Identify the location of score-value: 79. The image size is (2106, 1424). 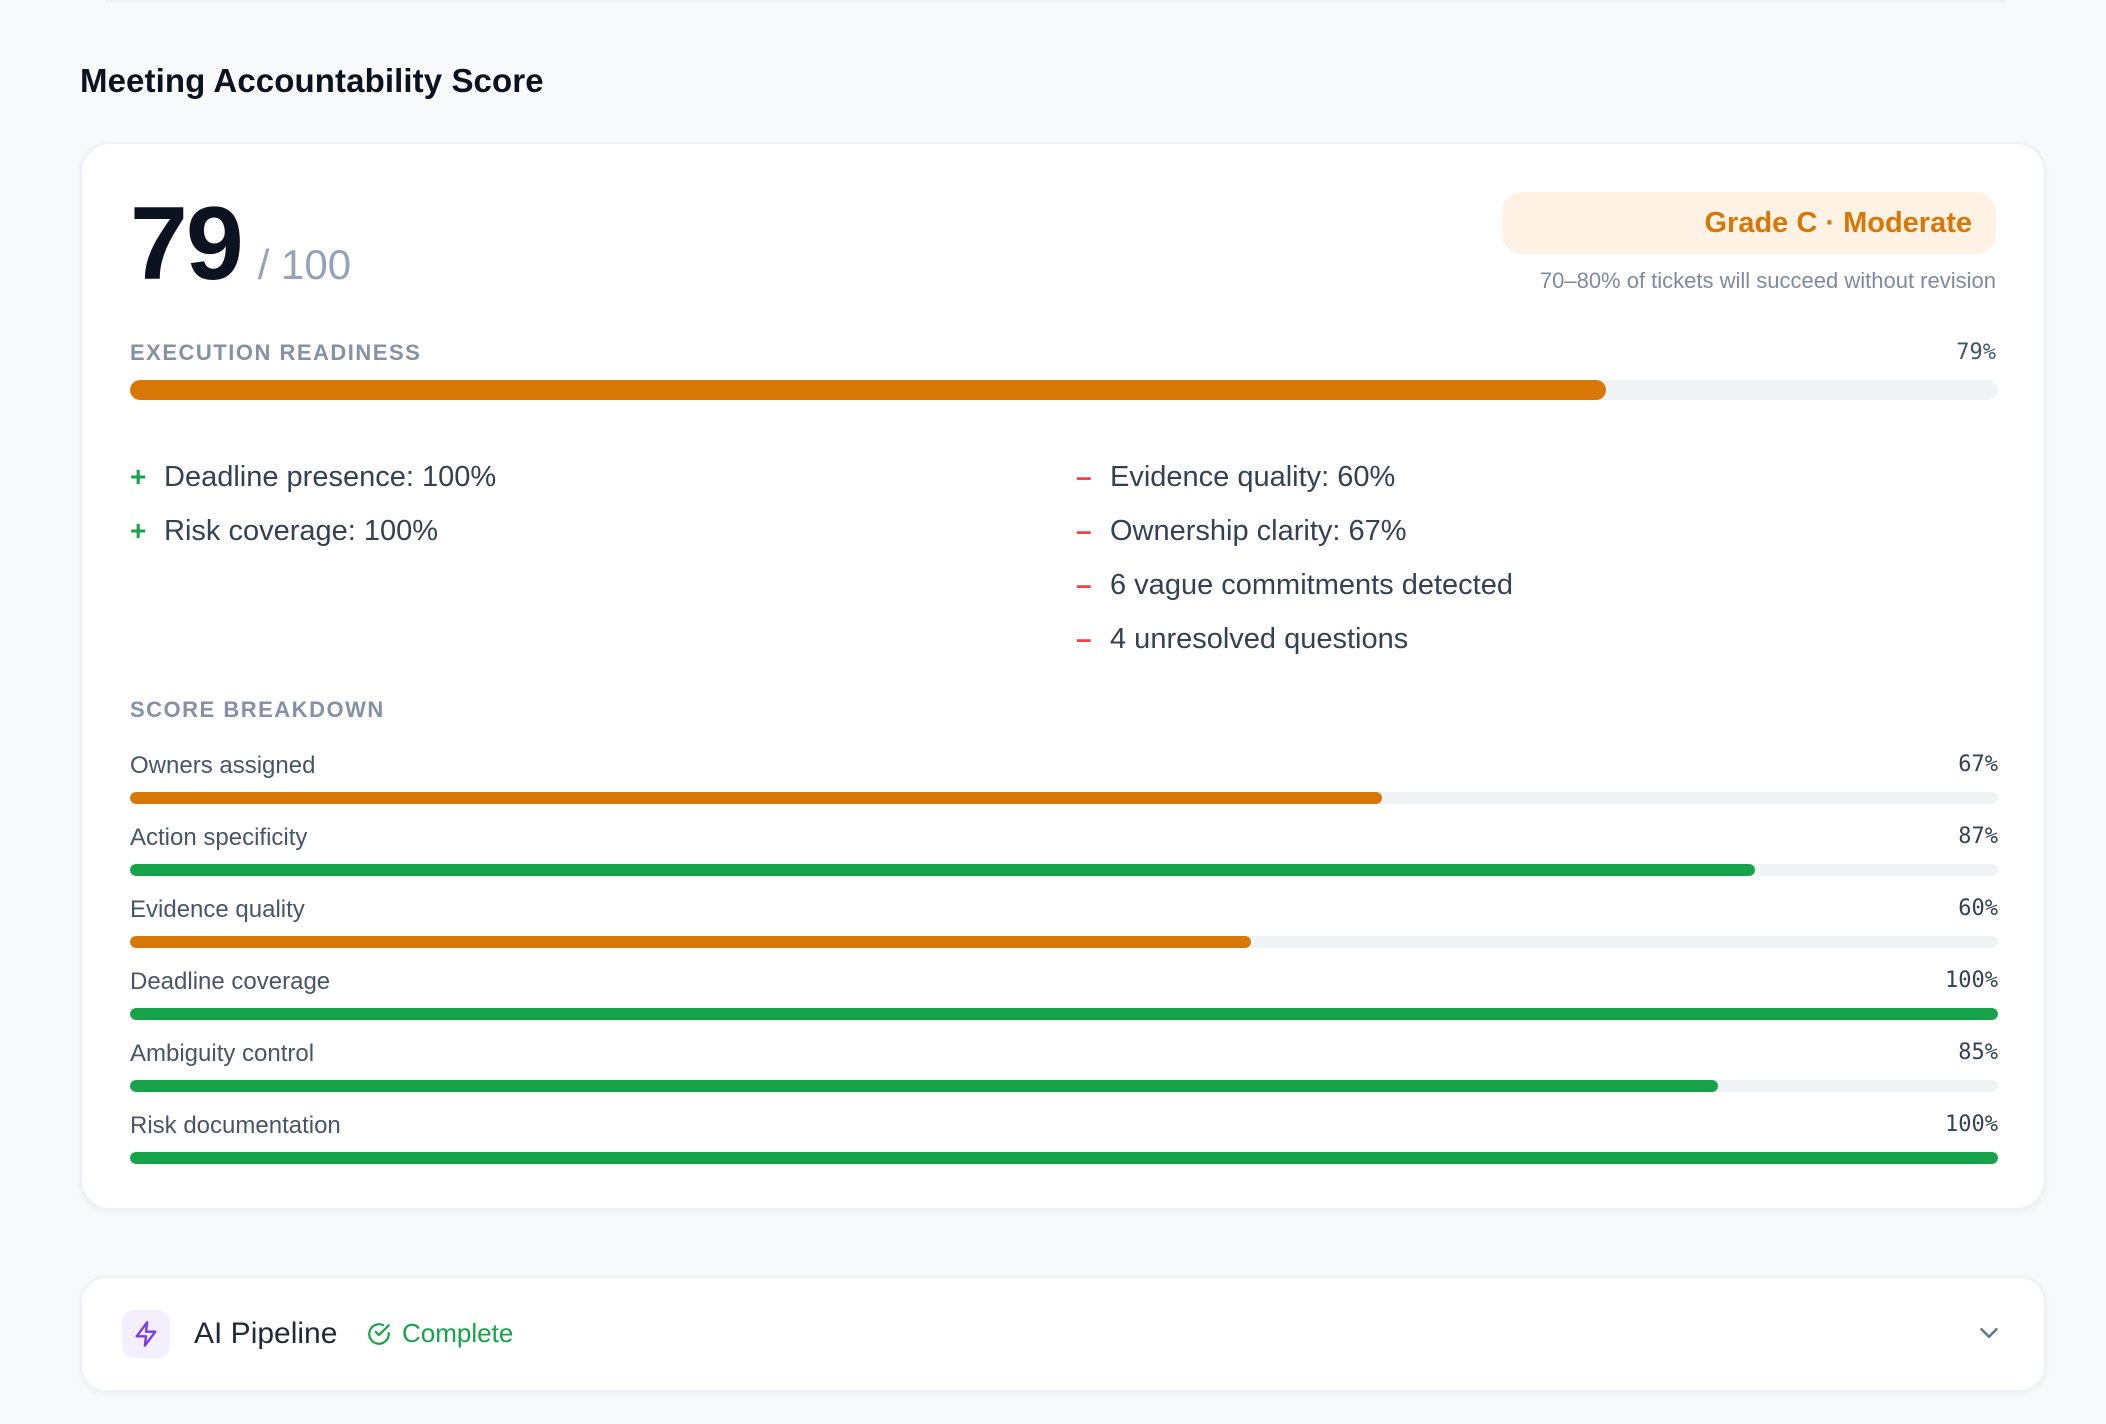
(187, 244).